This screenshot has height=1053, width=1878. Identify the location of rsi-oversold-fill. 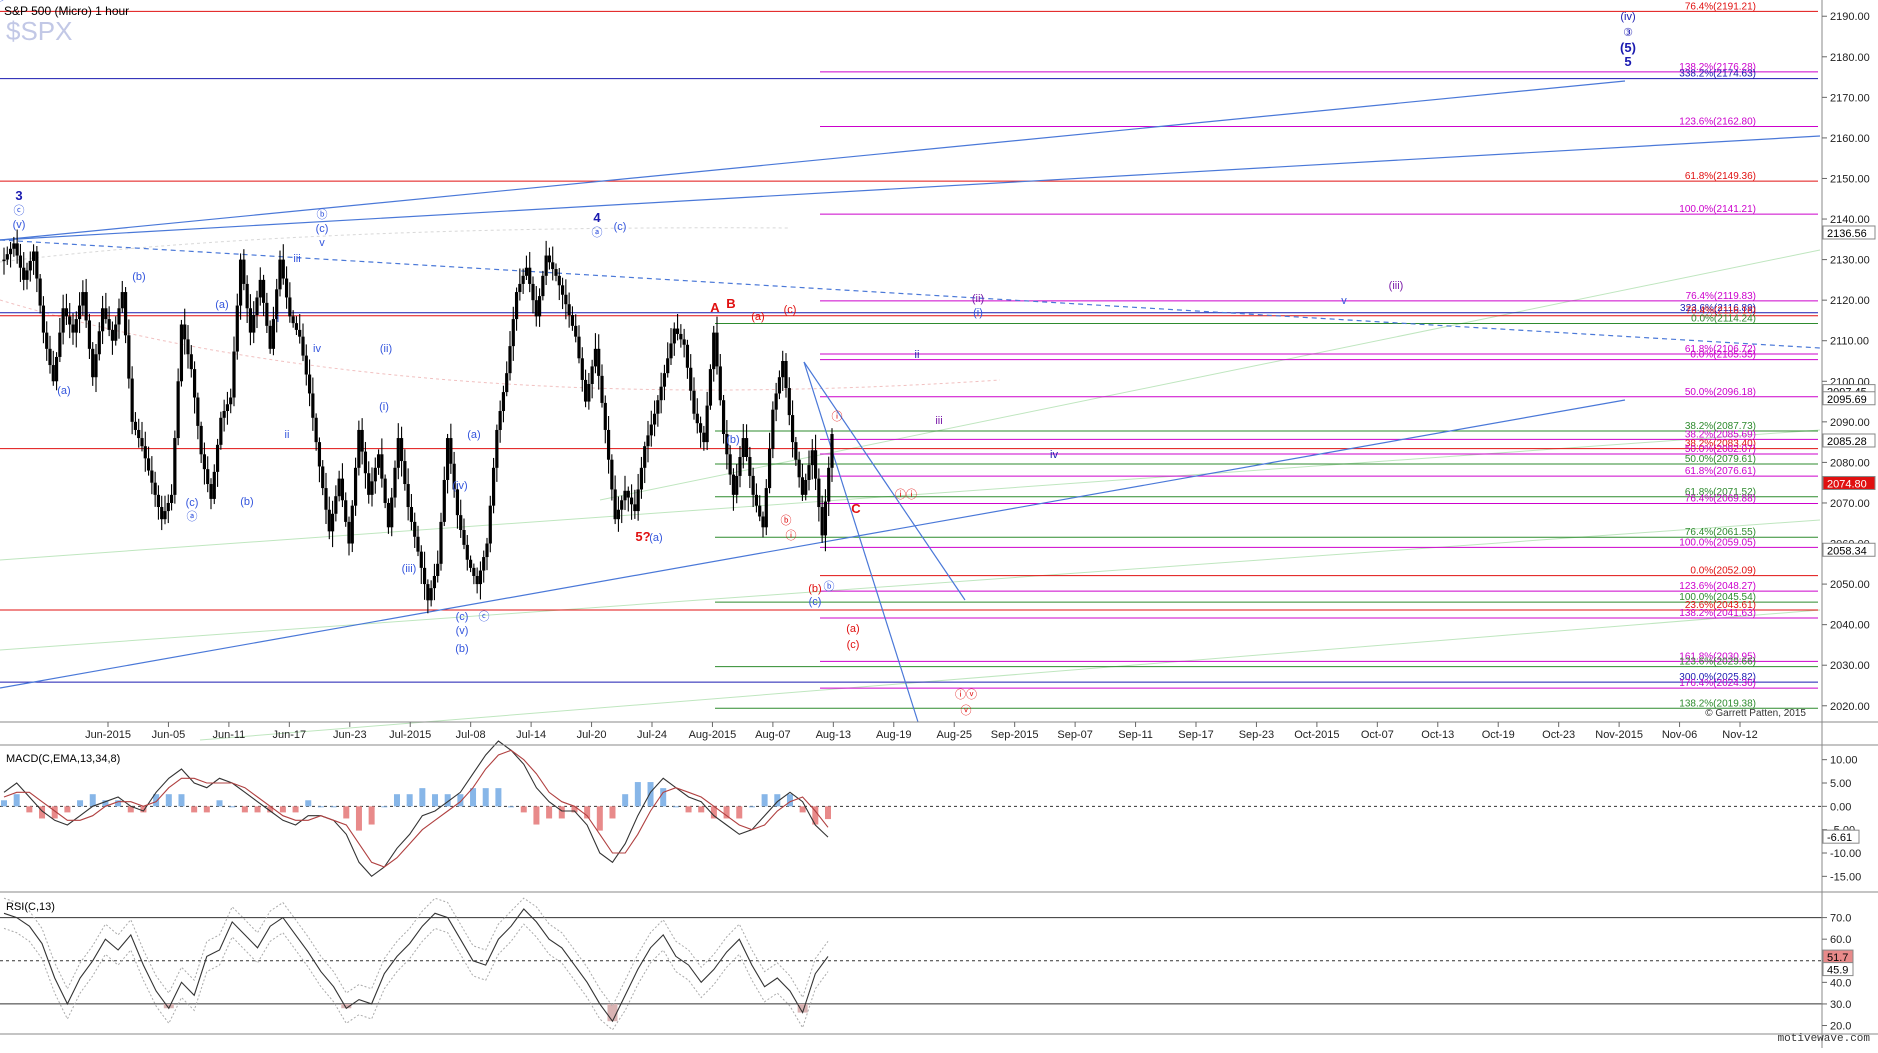
(346, 1006).